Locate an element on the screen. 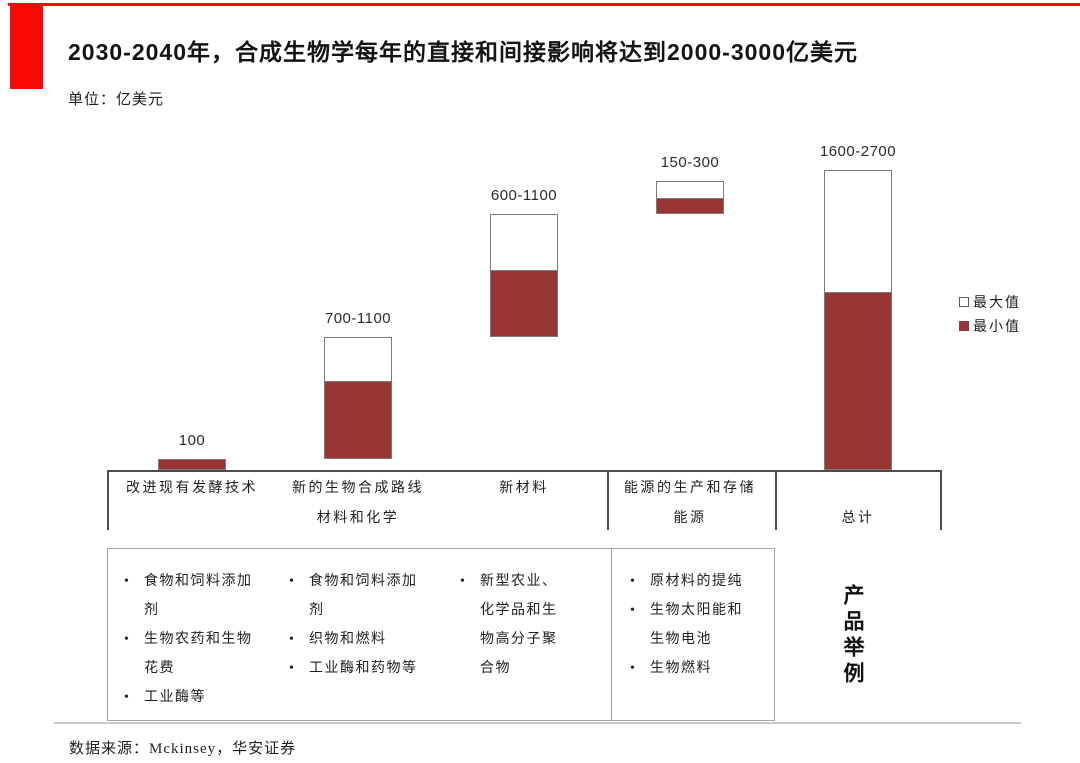  legend-min-swatch-icon is located at coordinates (964, 326).